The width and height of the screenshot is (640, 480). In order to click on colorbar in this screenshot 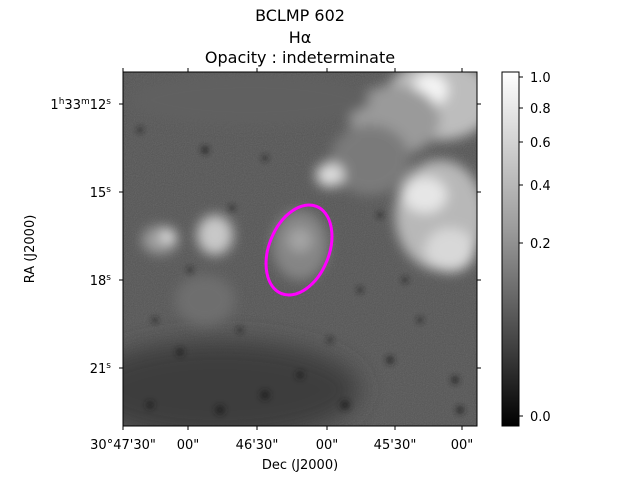, I will do `click(510, 249)`.